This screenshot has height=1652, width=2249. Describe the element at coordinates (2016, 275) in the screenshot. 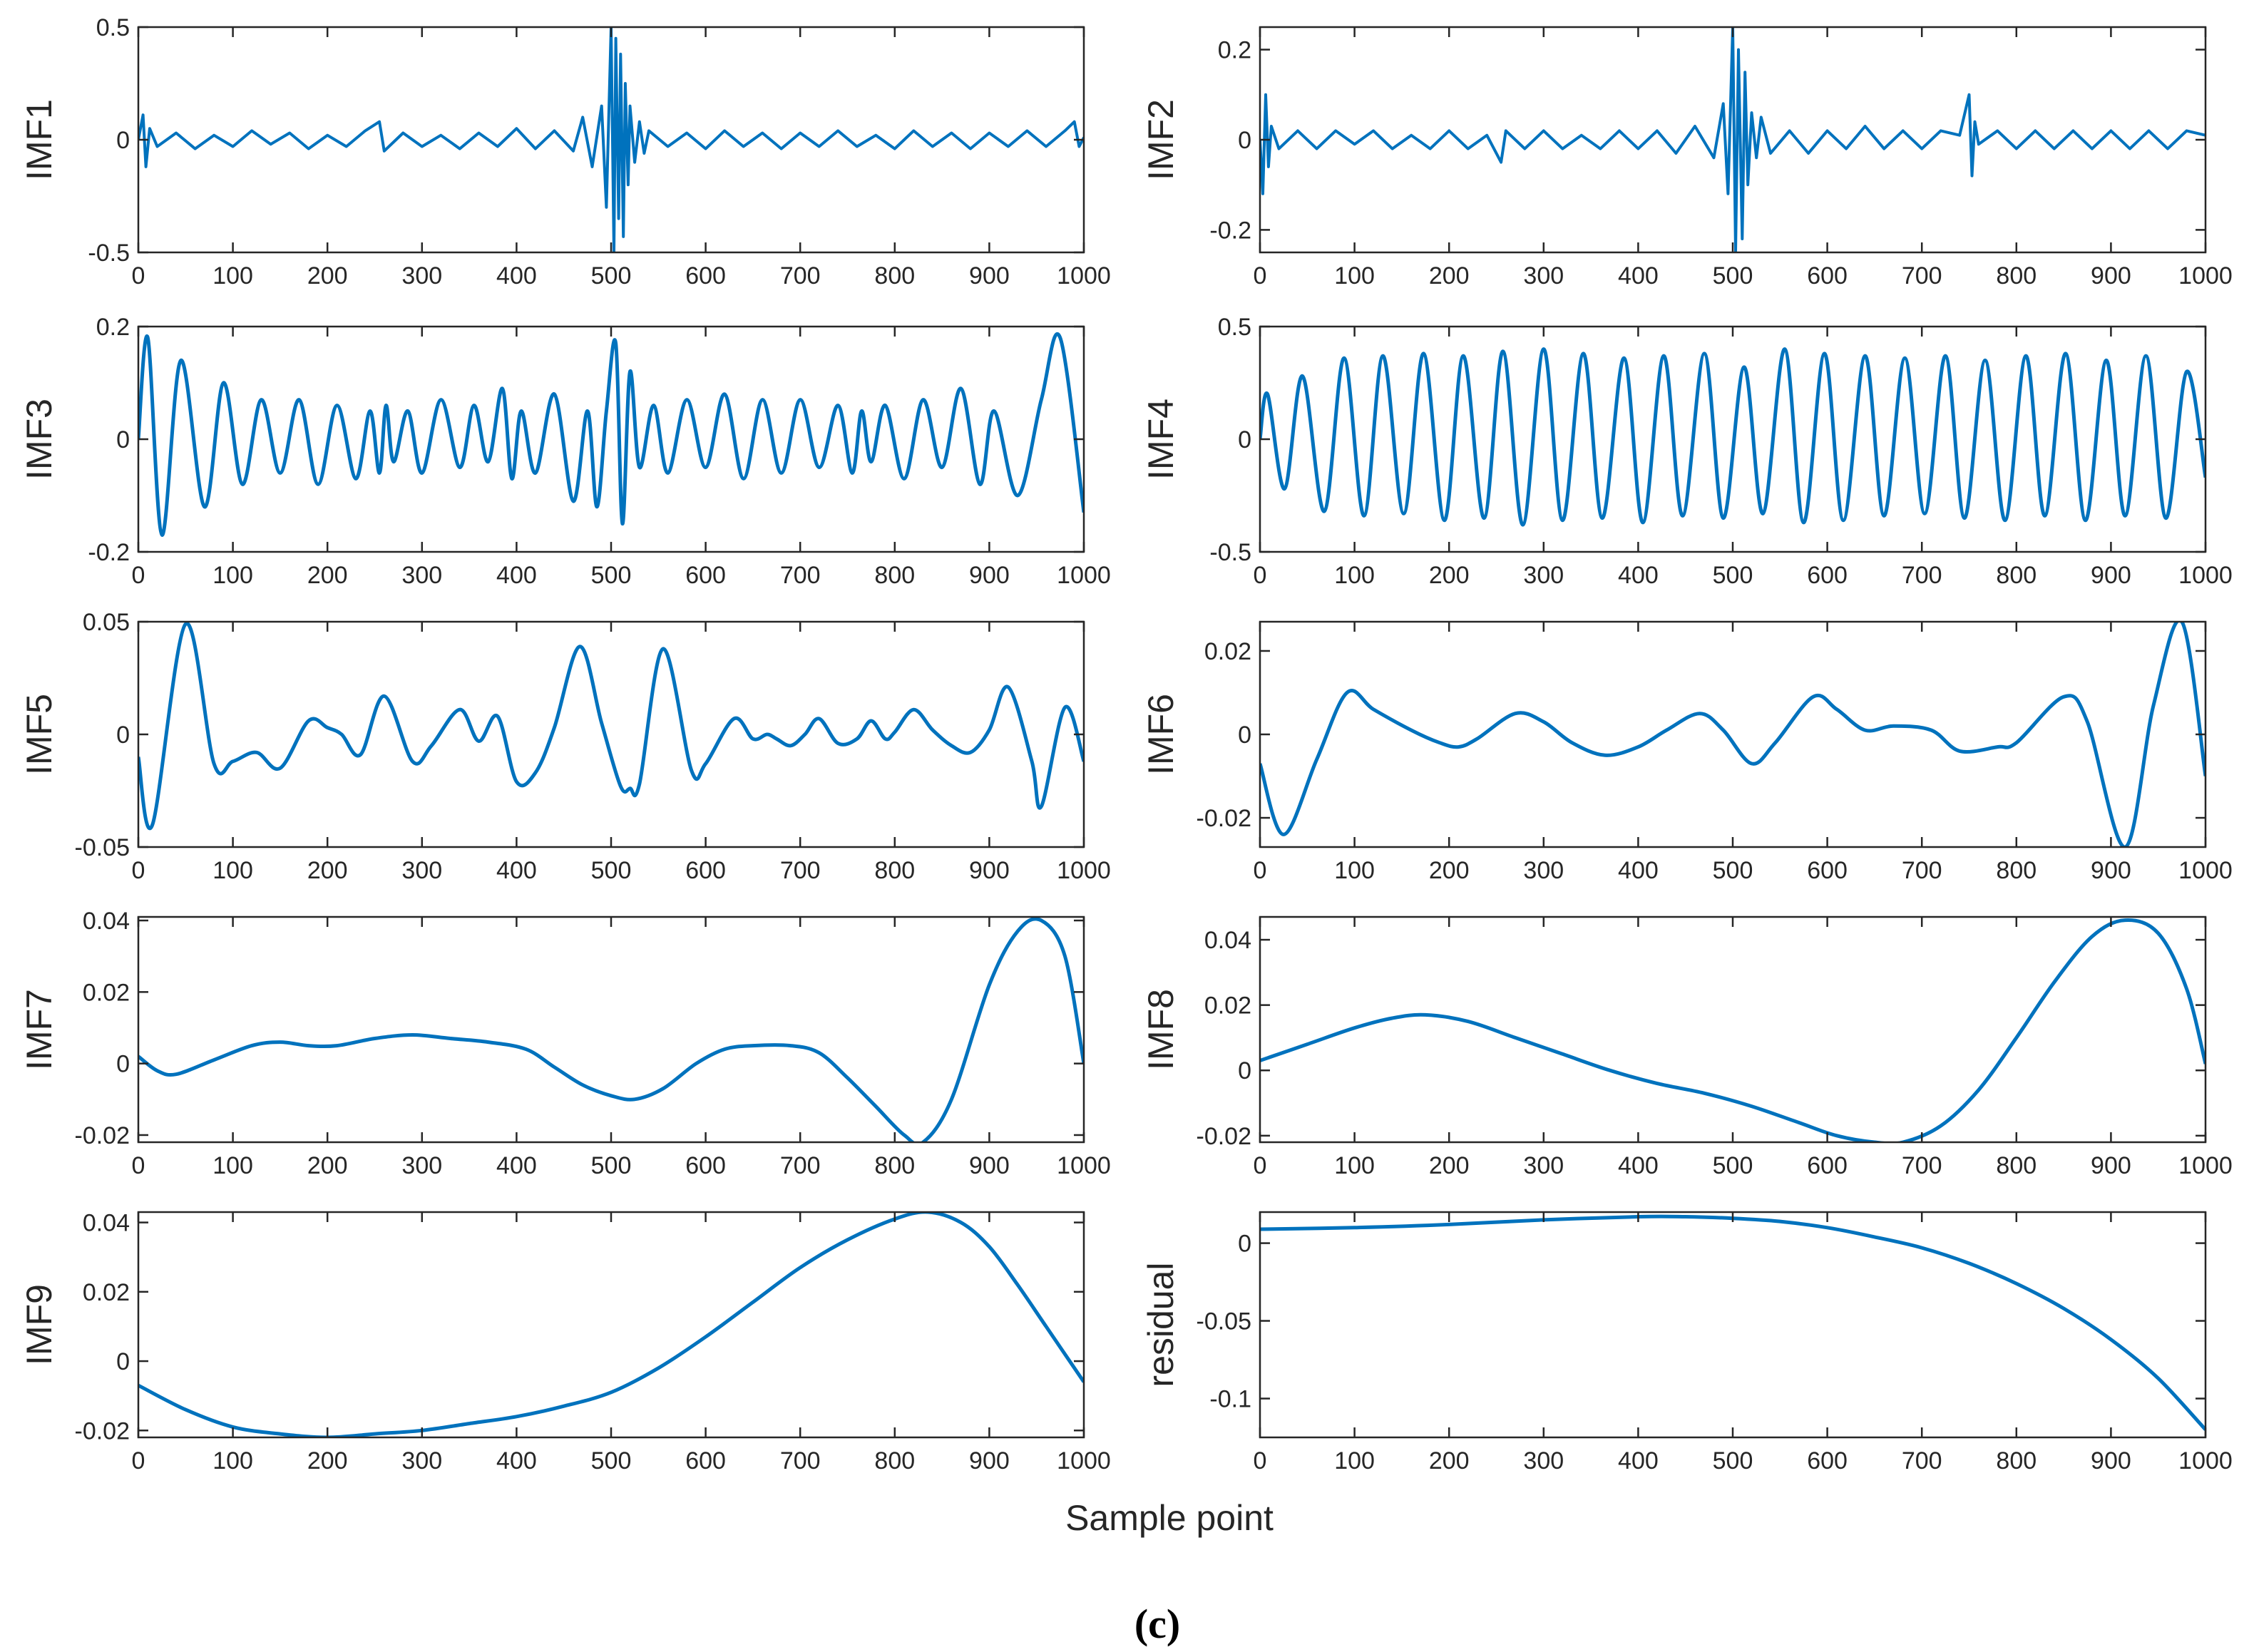

I see `x-tick-label-imf2-8: 800` at that location.